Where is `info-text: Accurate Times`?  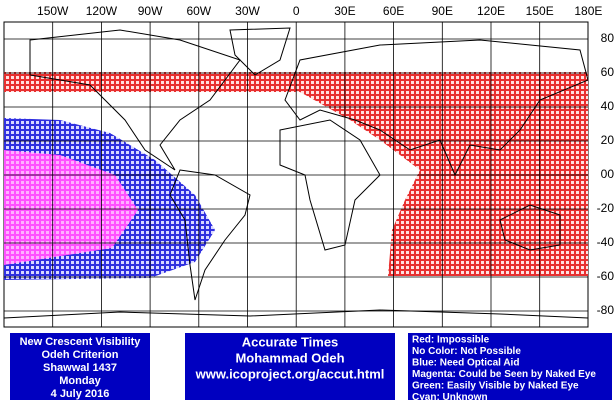 info-text: Accurate Times is located at coordinates (290, 341).